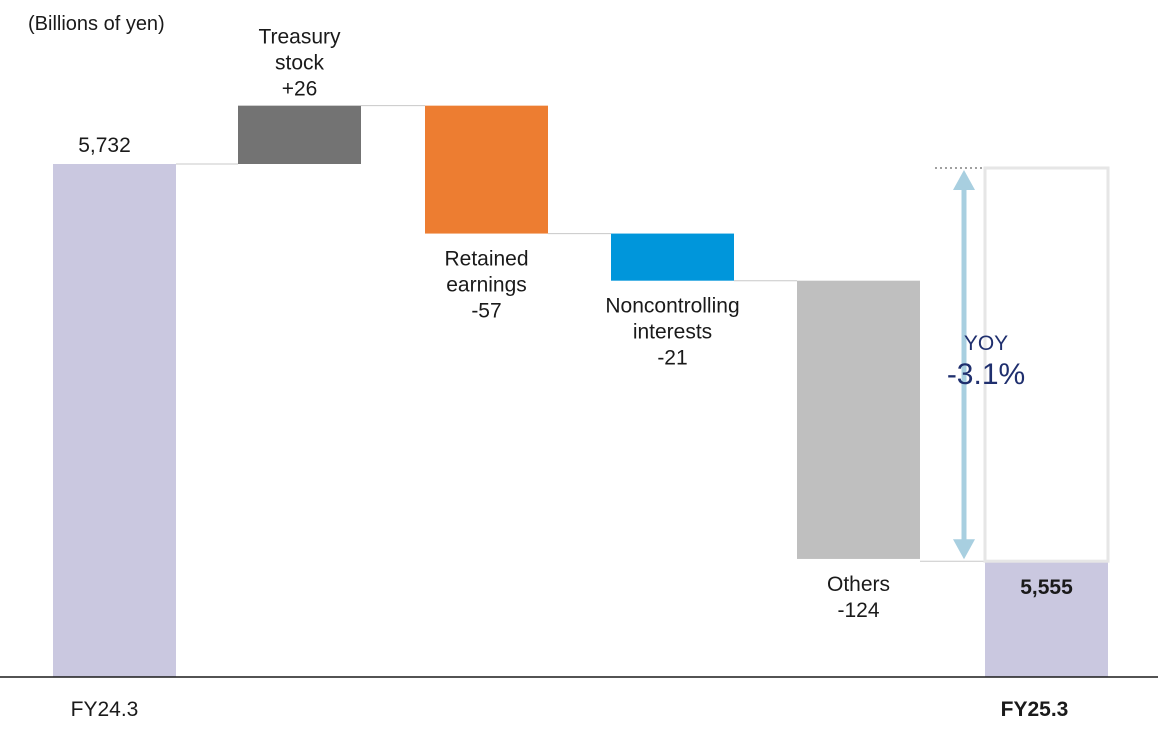 Image resolution: width=1158 pixels, height=731 pixels. I want to click on step-name-label: earnings, so click(486, 285).